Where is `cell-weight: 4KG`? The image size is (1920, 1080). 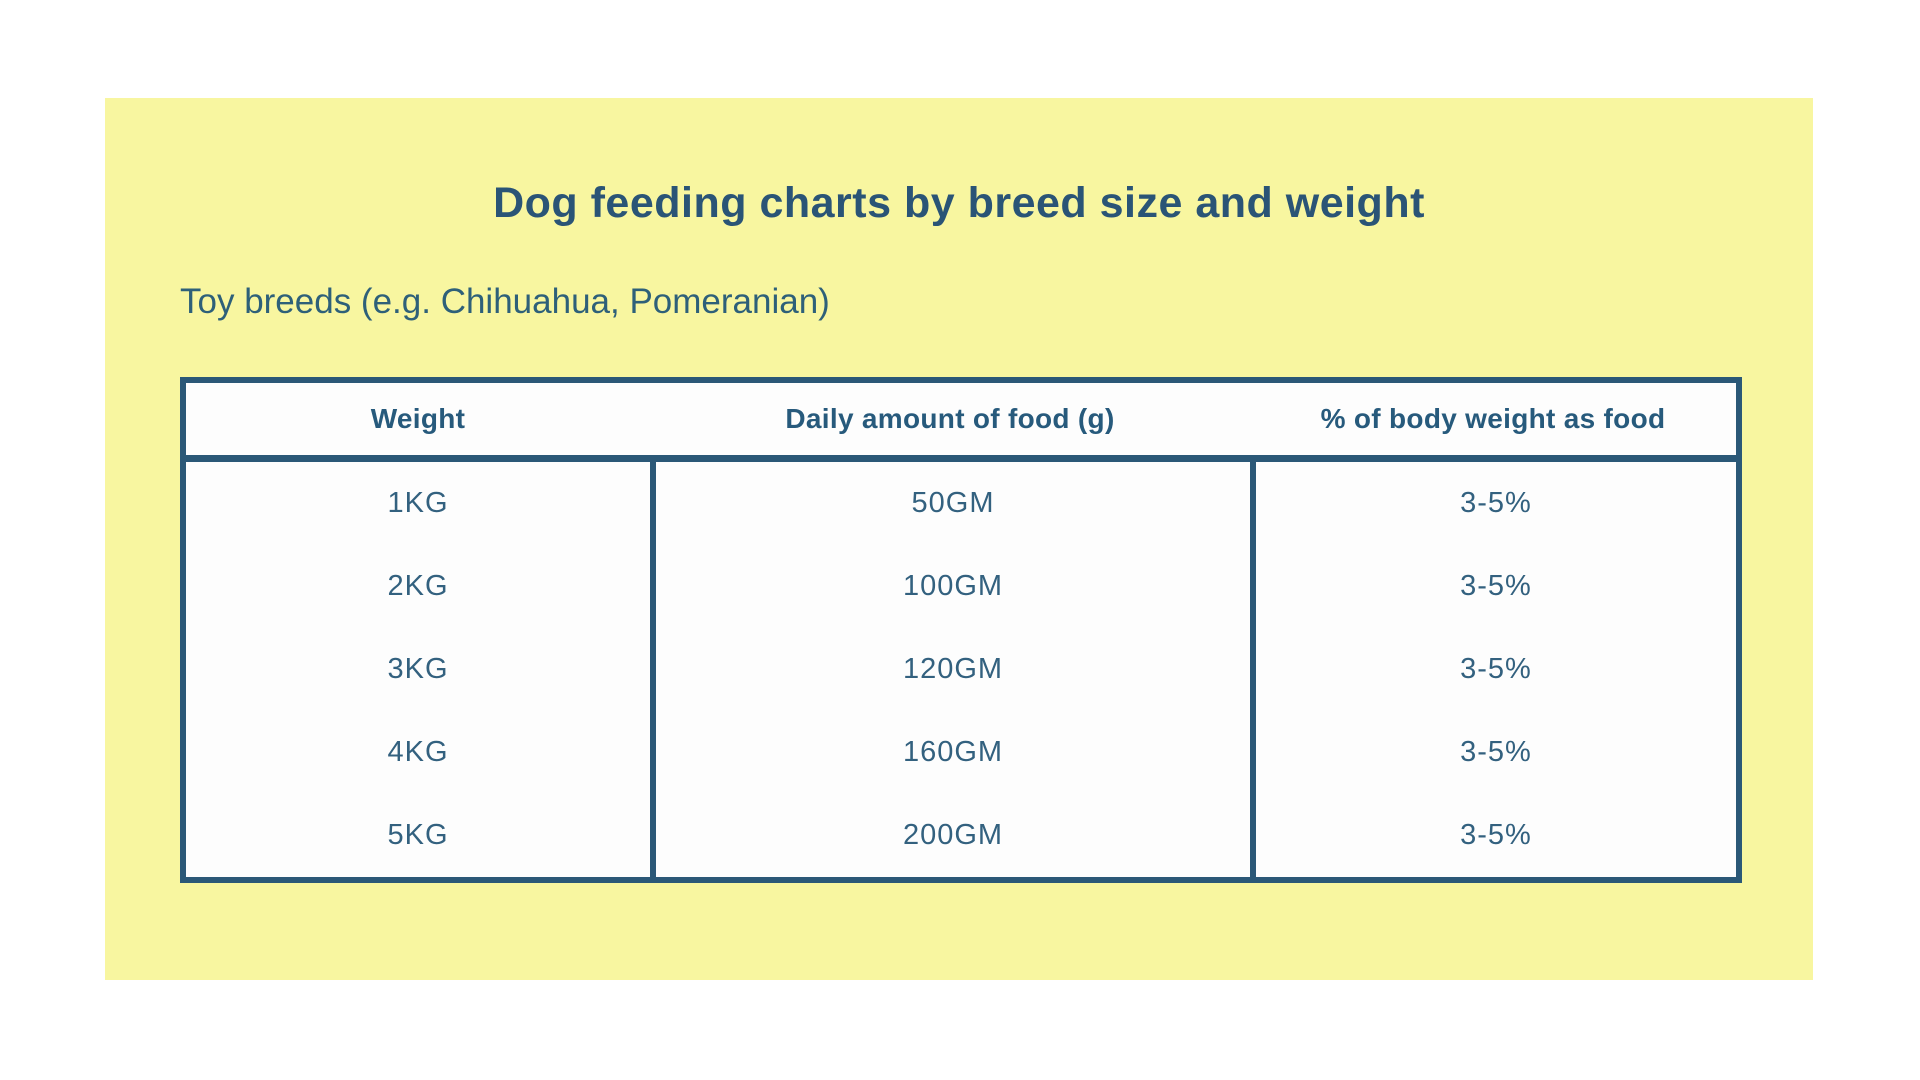 cell-weight: 4KG is located at coordinates (418, 752).